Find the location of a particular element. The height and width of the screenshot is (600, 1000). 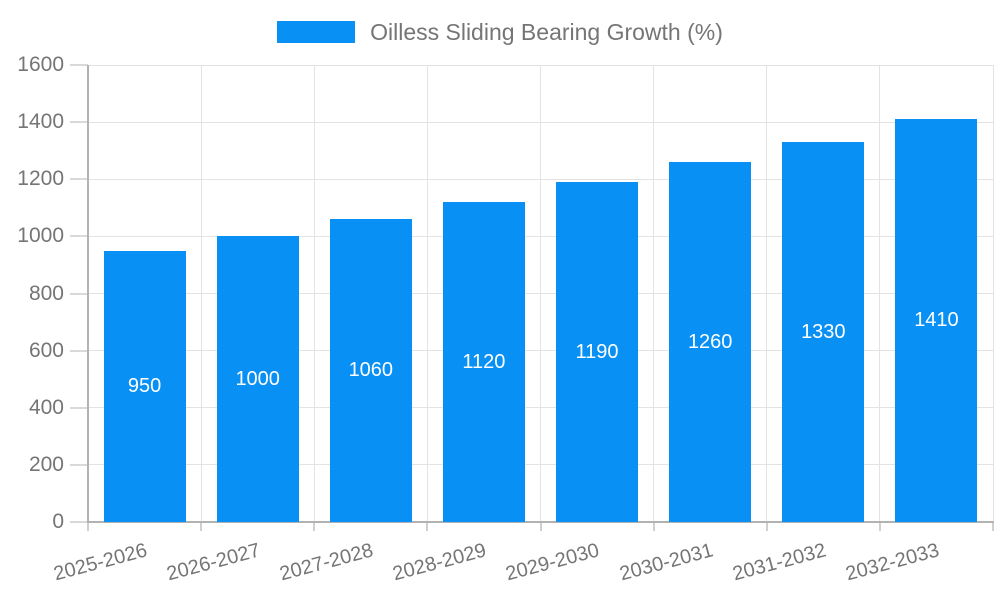

bar: 1260 is located at coordinates (710, 342).